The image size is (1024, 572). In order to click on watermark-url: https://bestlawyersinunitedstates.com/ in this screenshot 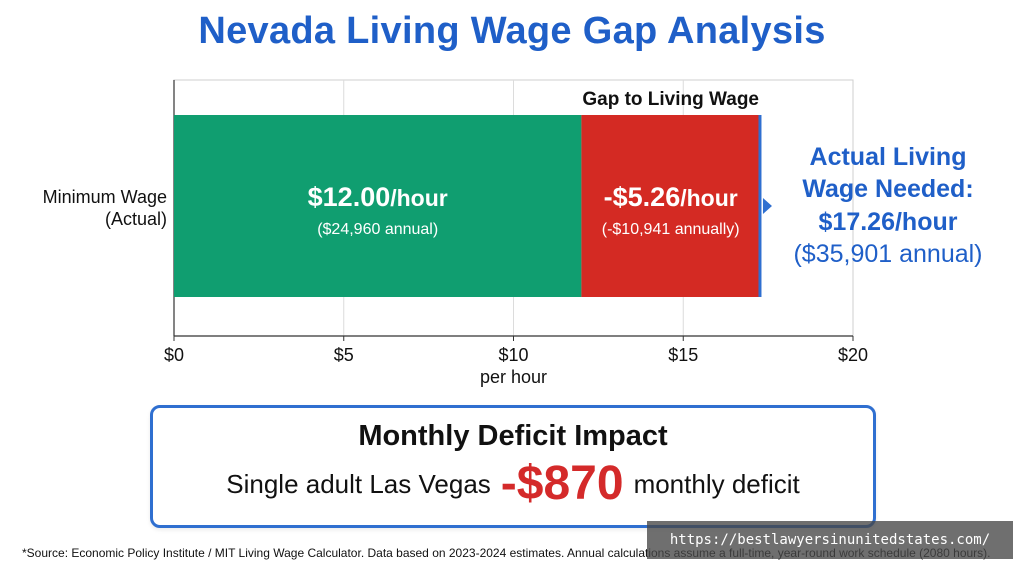, I will do `click(830, 540)`.